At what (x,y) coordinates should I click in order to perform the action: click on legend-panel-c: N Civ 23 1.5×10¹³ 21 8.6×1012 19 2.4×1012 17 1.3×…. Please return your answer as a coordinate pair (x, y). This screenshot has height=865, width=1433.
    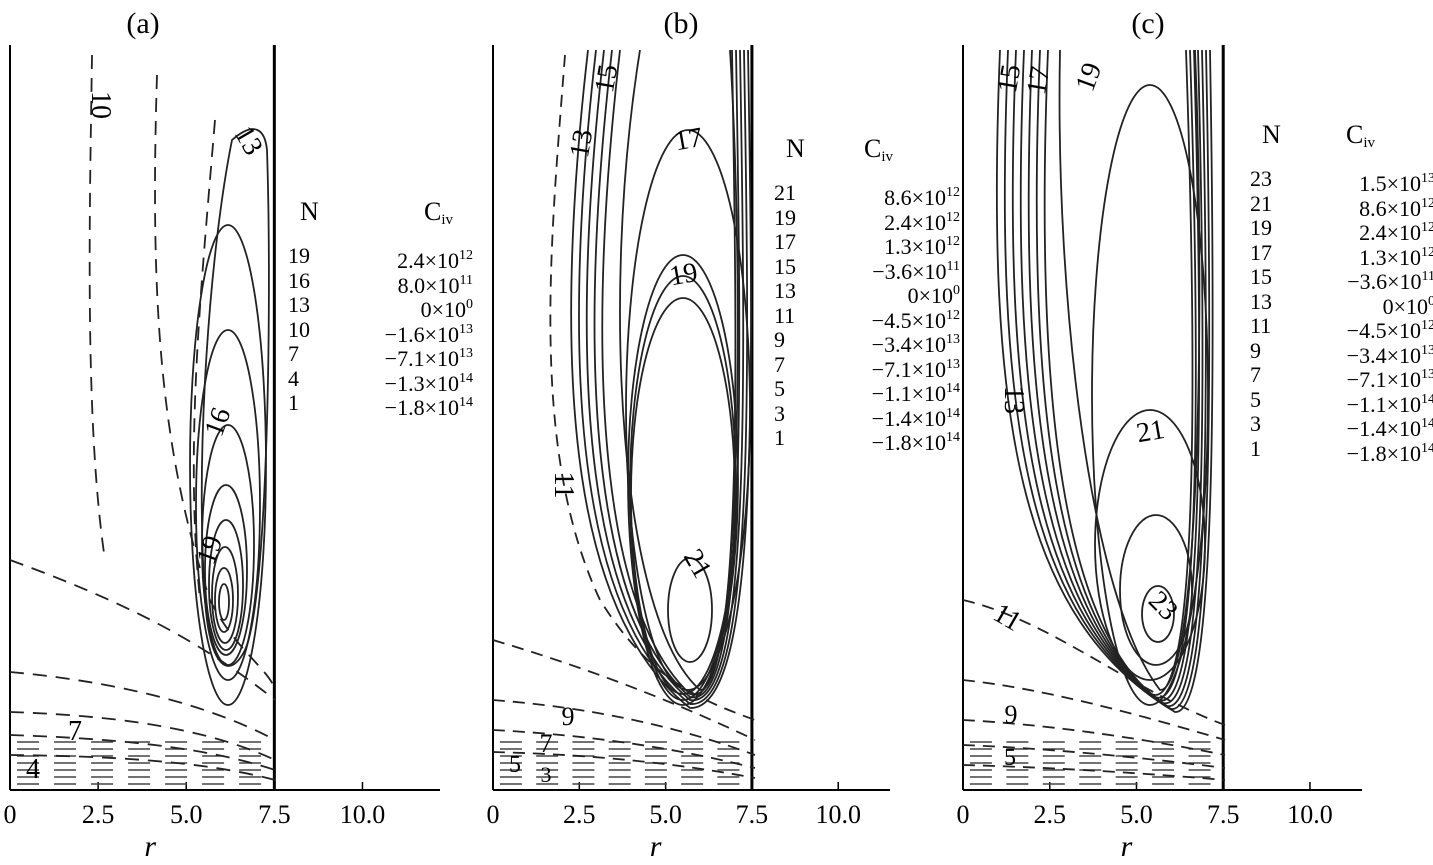
    Looking at the image, I should click on (1341, 292).